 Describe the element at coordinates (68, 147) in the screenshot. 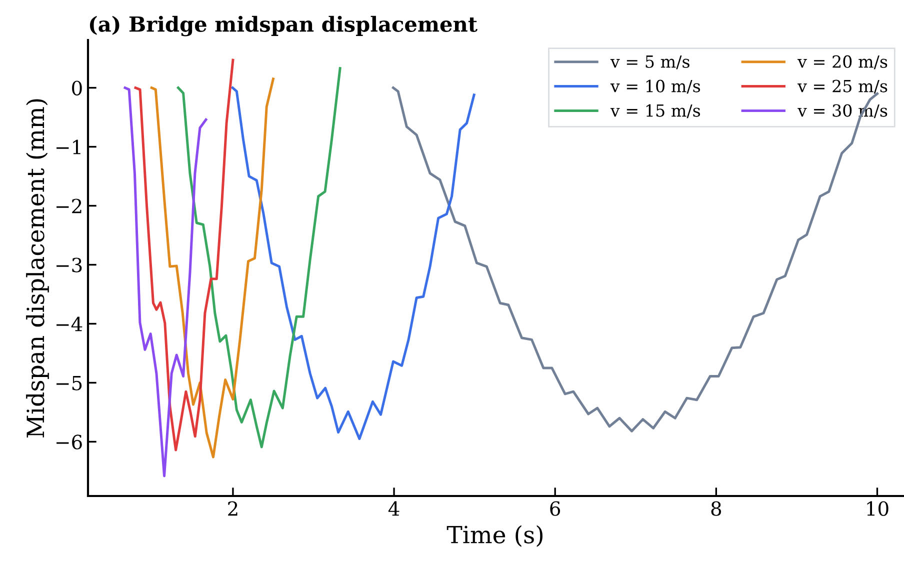

I see `y-tick-label: −1` at that location.